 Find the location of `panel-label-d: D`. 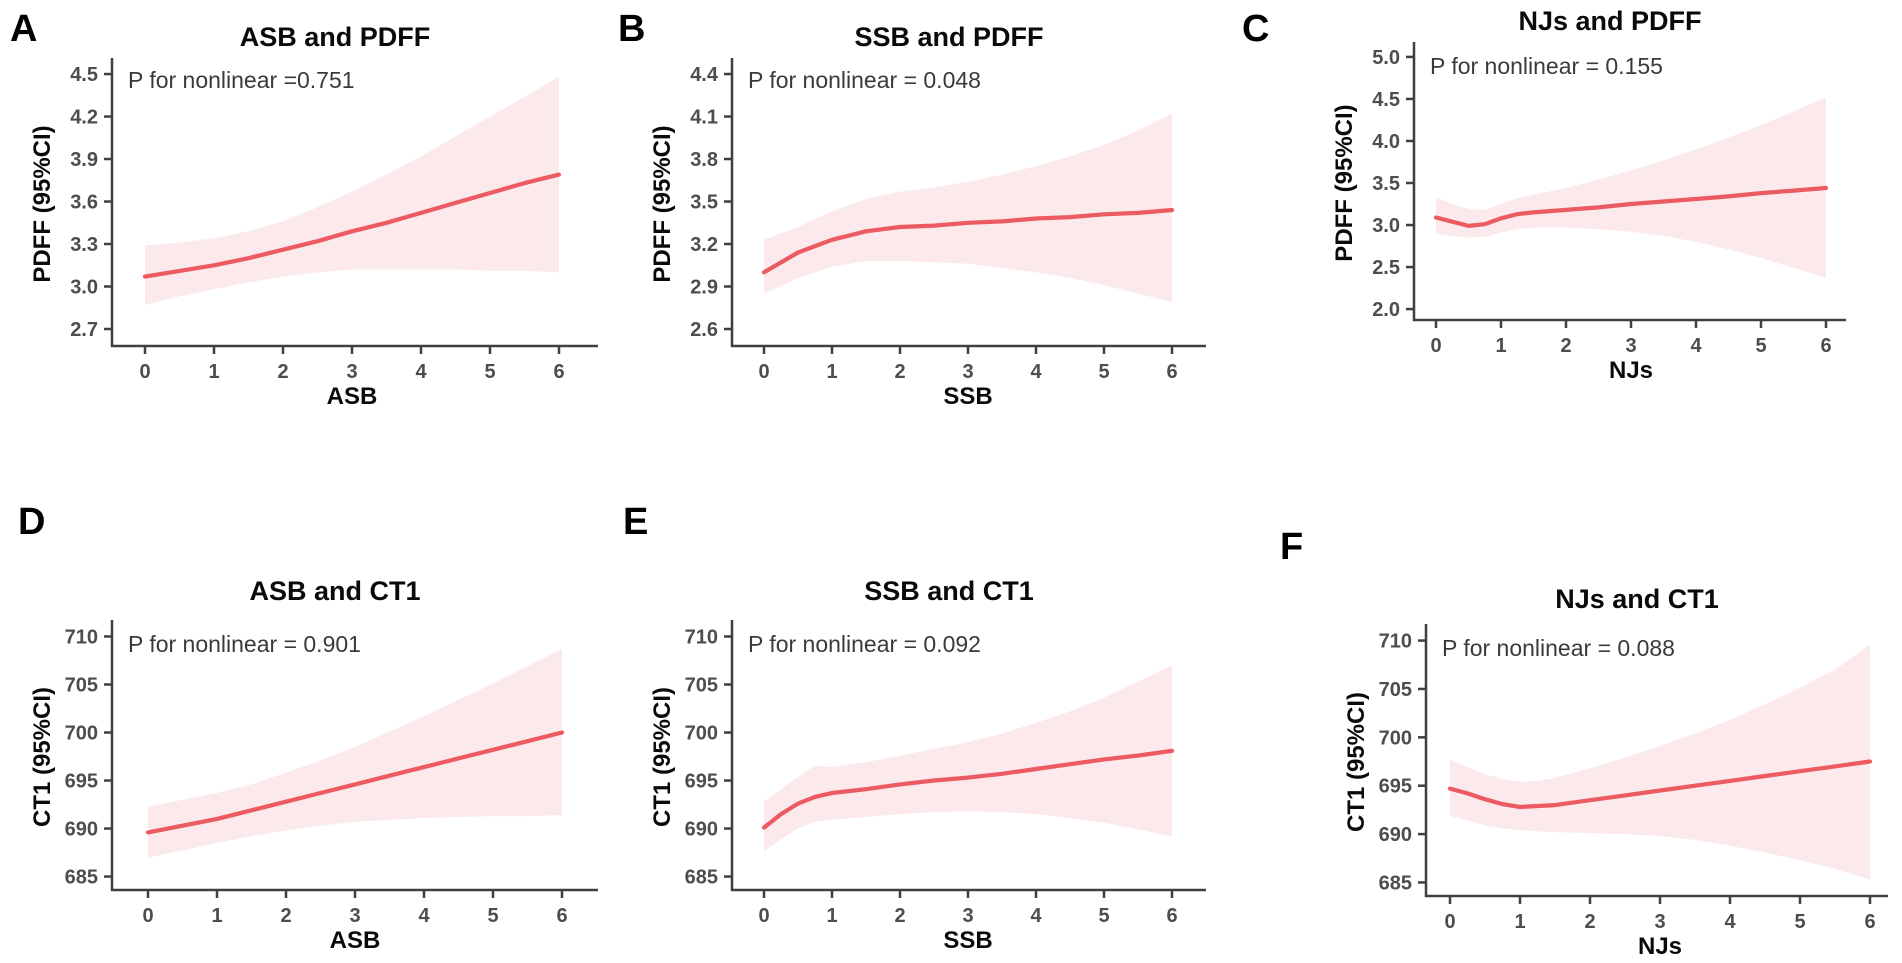

panel-label-d: D is located at coordinates (32, 522).